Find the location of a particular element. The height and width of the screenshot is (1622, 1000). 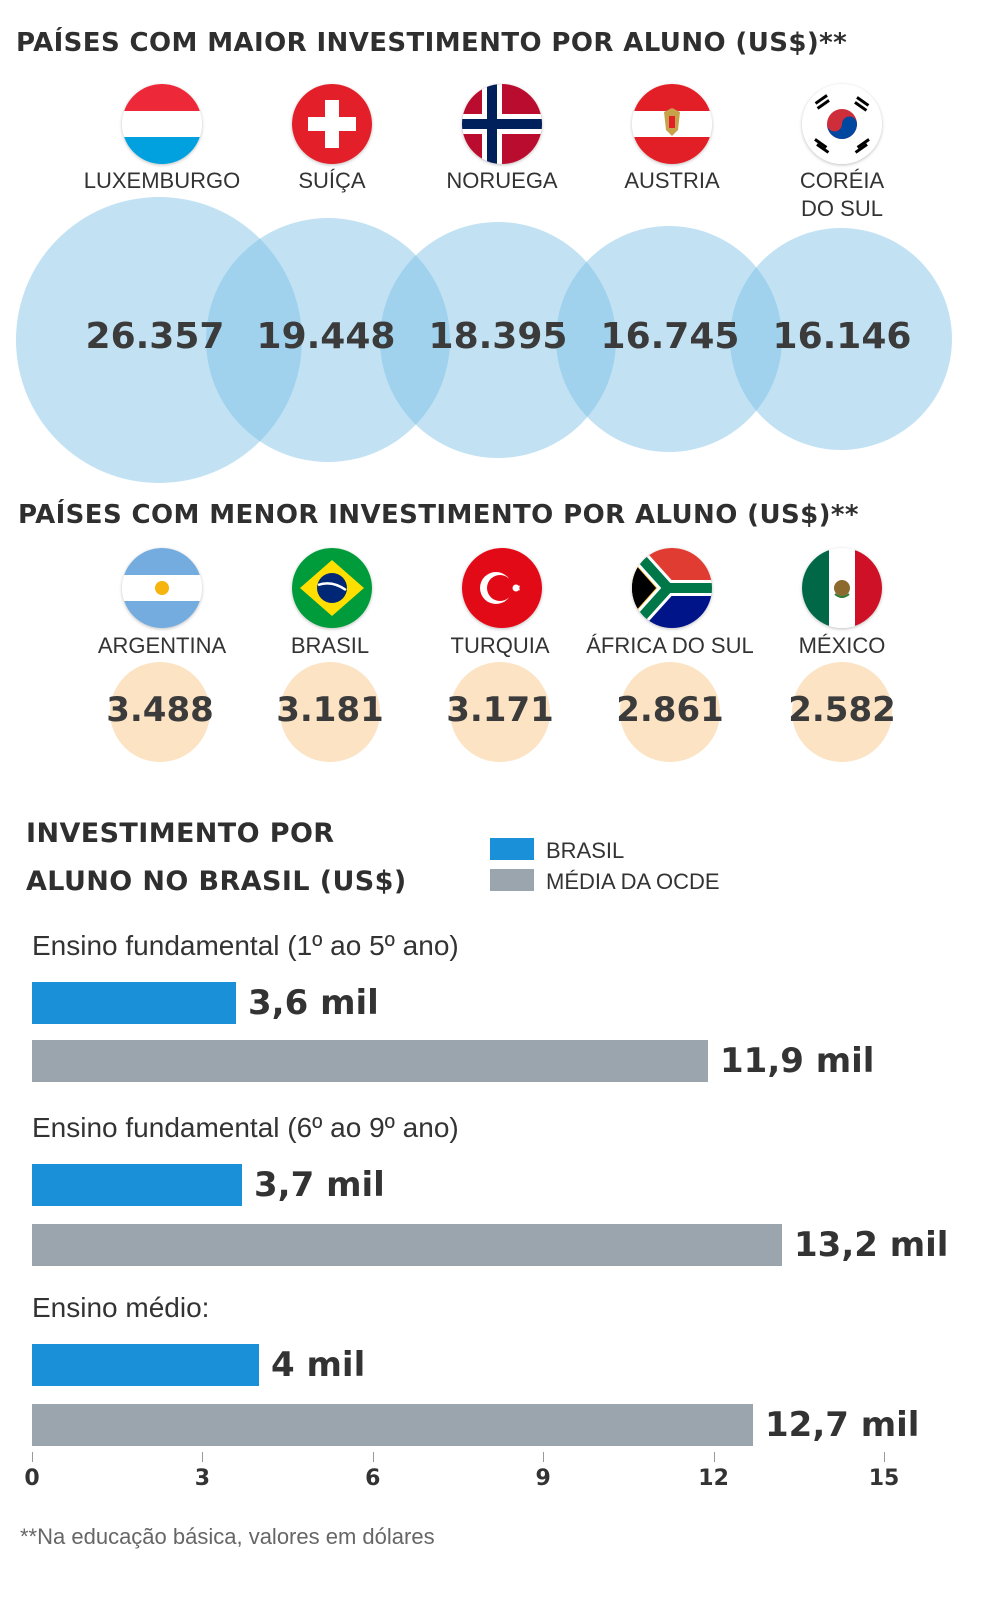

bar-label-ocde: 13,2 mil is located at coordinates (871, 1245).